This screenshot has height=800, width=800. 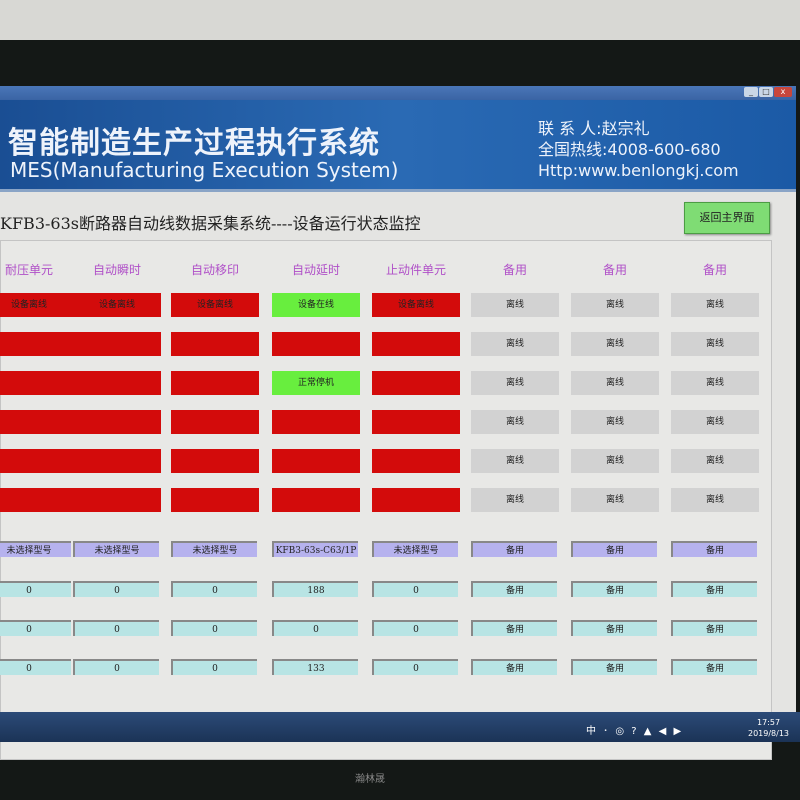 I want to click on count-field: 188, so click(x=315, y=589).